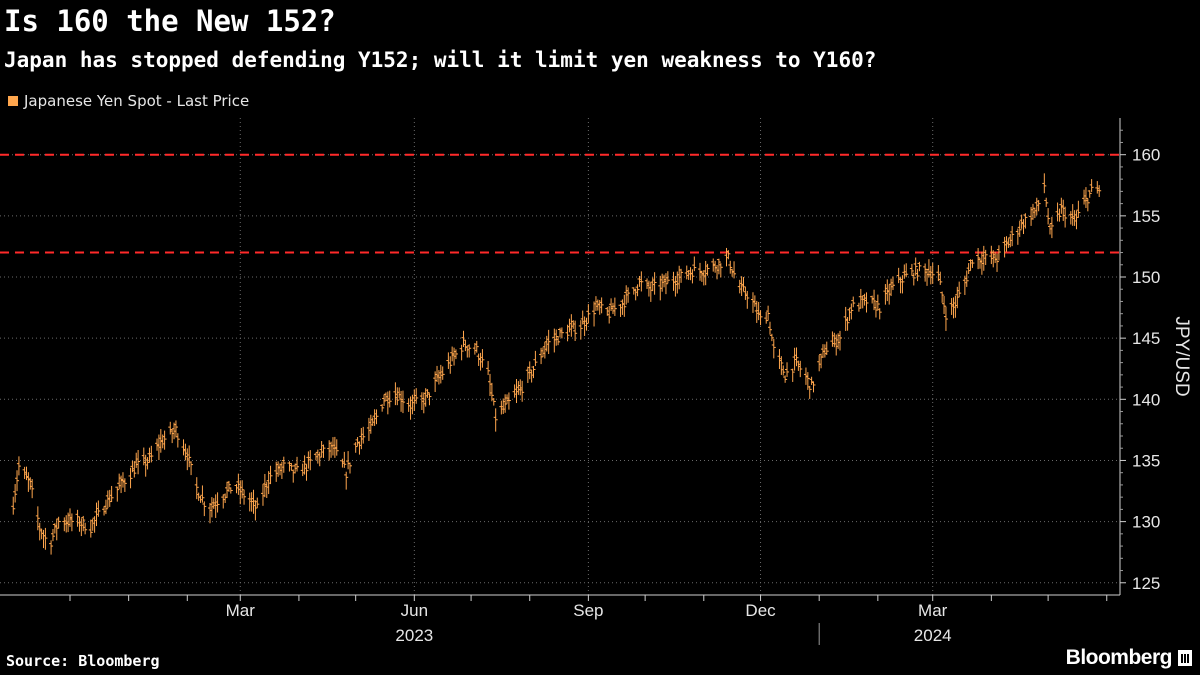  What do you see at coordinates (933, 635) in the screenshot?
I see `x-year-label: 2024` at bounding box center [933, 635].